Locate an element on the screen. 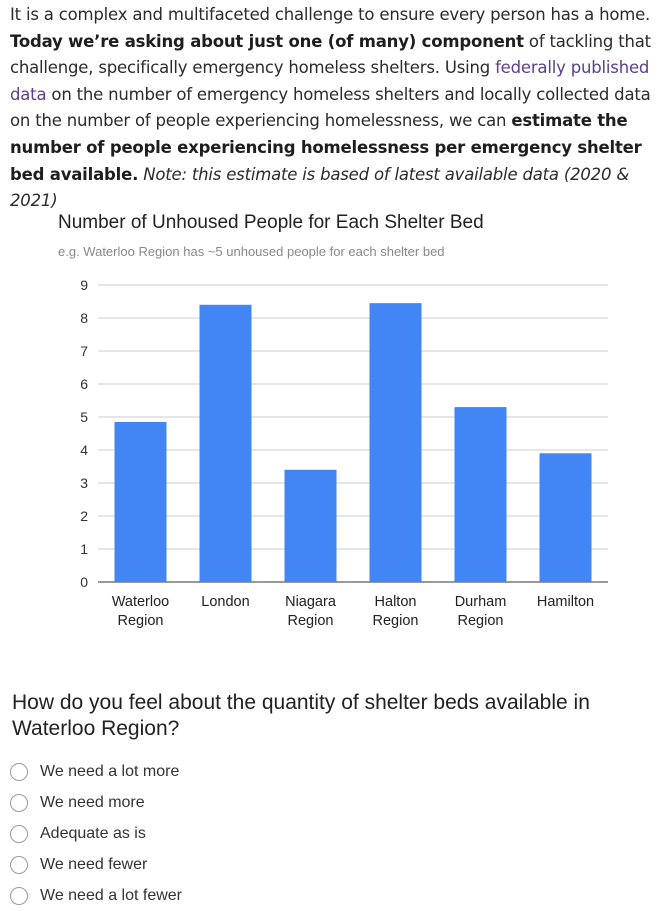 The width and height of the screenshot is (666, 911). x-tick-label: Halton is located at coordinates (396, 602).